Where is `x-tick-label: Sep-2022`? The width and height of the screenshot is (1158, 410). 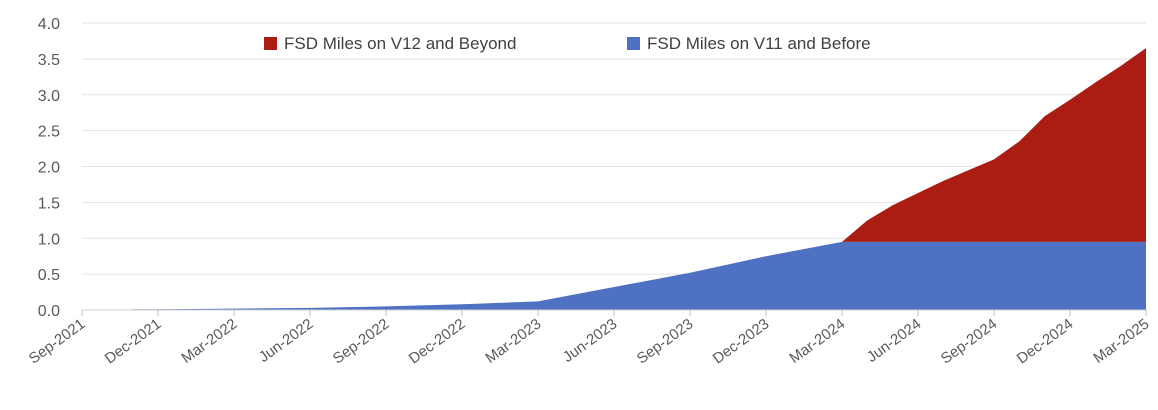 x-tick-label: Sep-2022 is located at coordinates (361, 341).